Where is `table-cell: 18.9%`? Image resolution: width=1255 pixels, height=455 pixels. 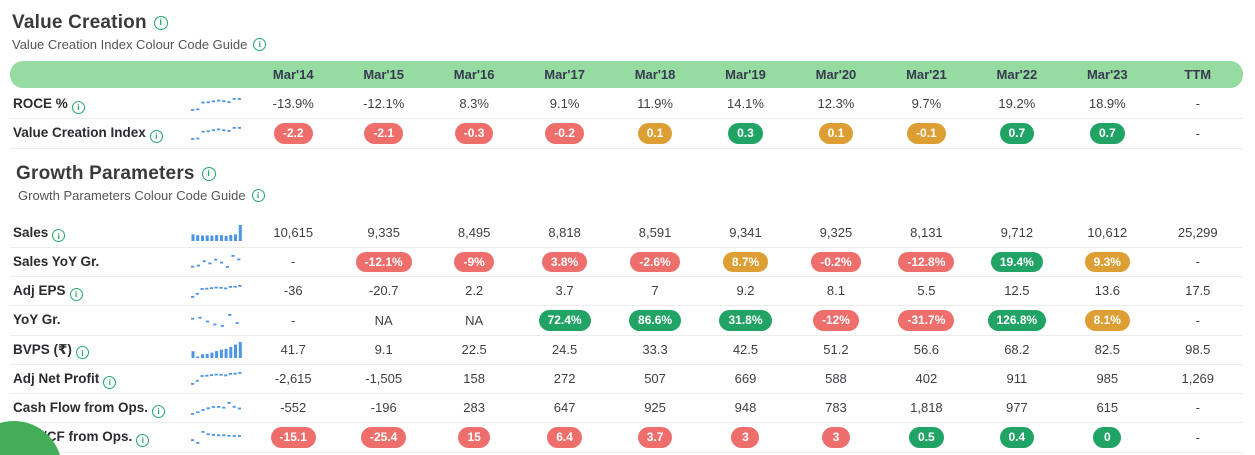
table-cell: 18.9% is located at coordinates (1107, 104).